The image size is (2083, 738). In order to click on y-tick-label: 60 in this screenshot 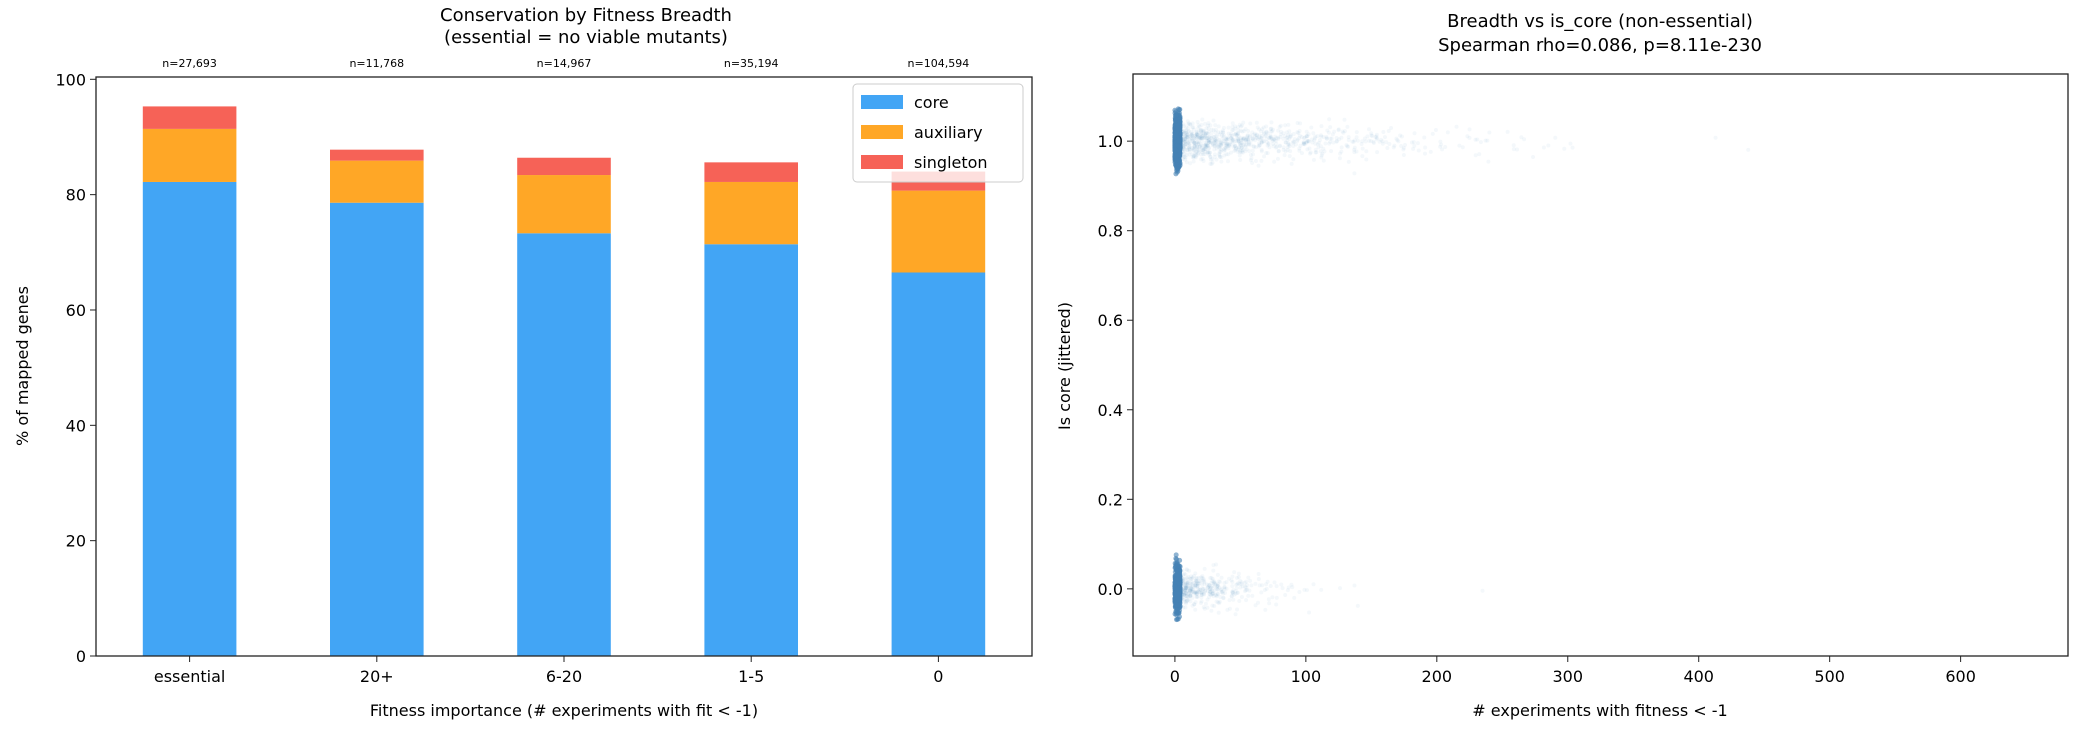, I will do `click(76, 310)`.